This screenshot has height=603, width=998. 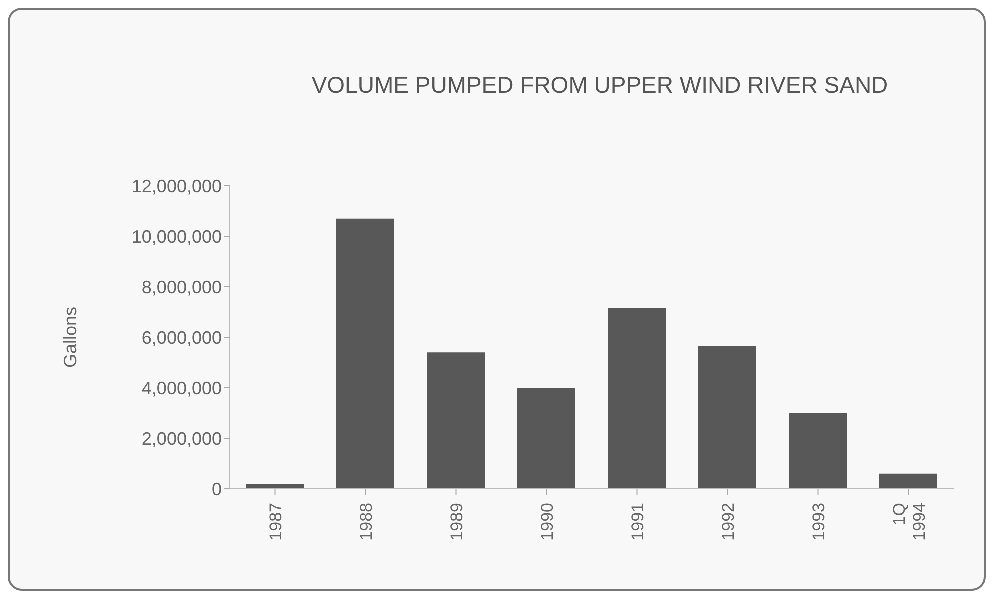 I want to click on y-tick-label: 2,000,000, so click(x=182, y=438).